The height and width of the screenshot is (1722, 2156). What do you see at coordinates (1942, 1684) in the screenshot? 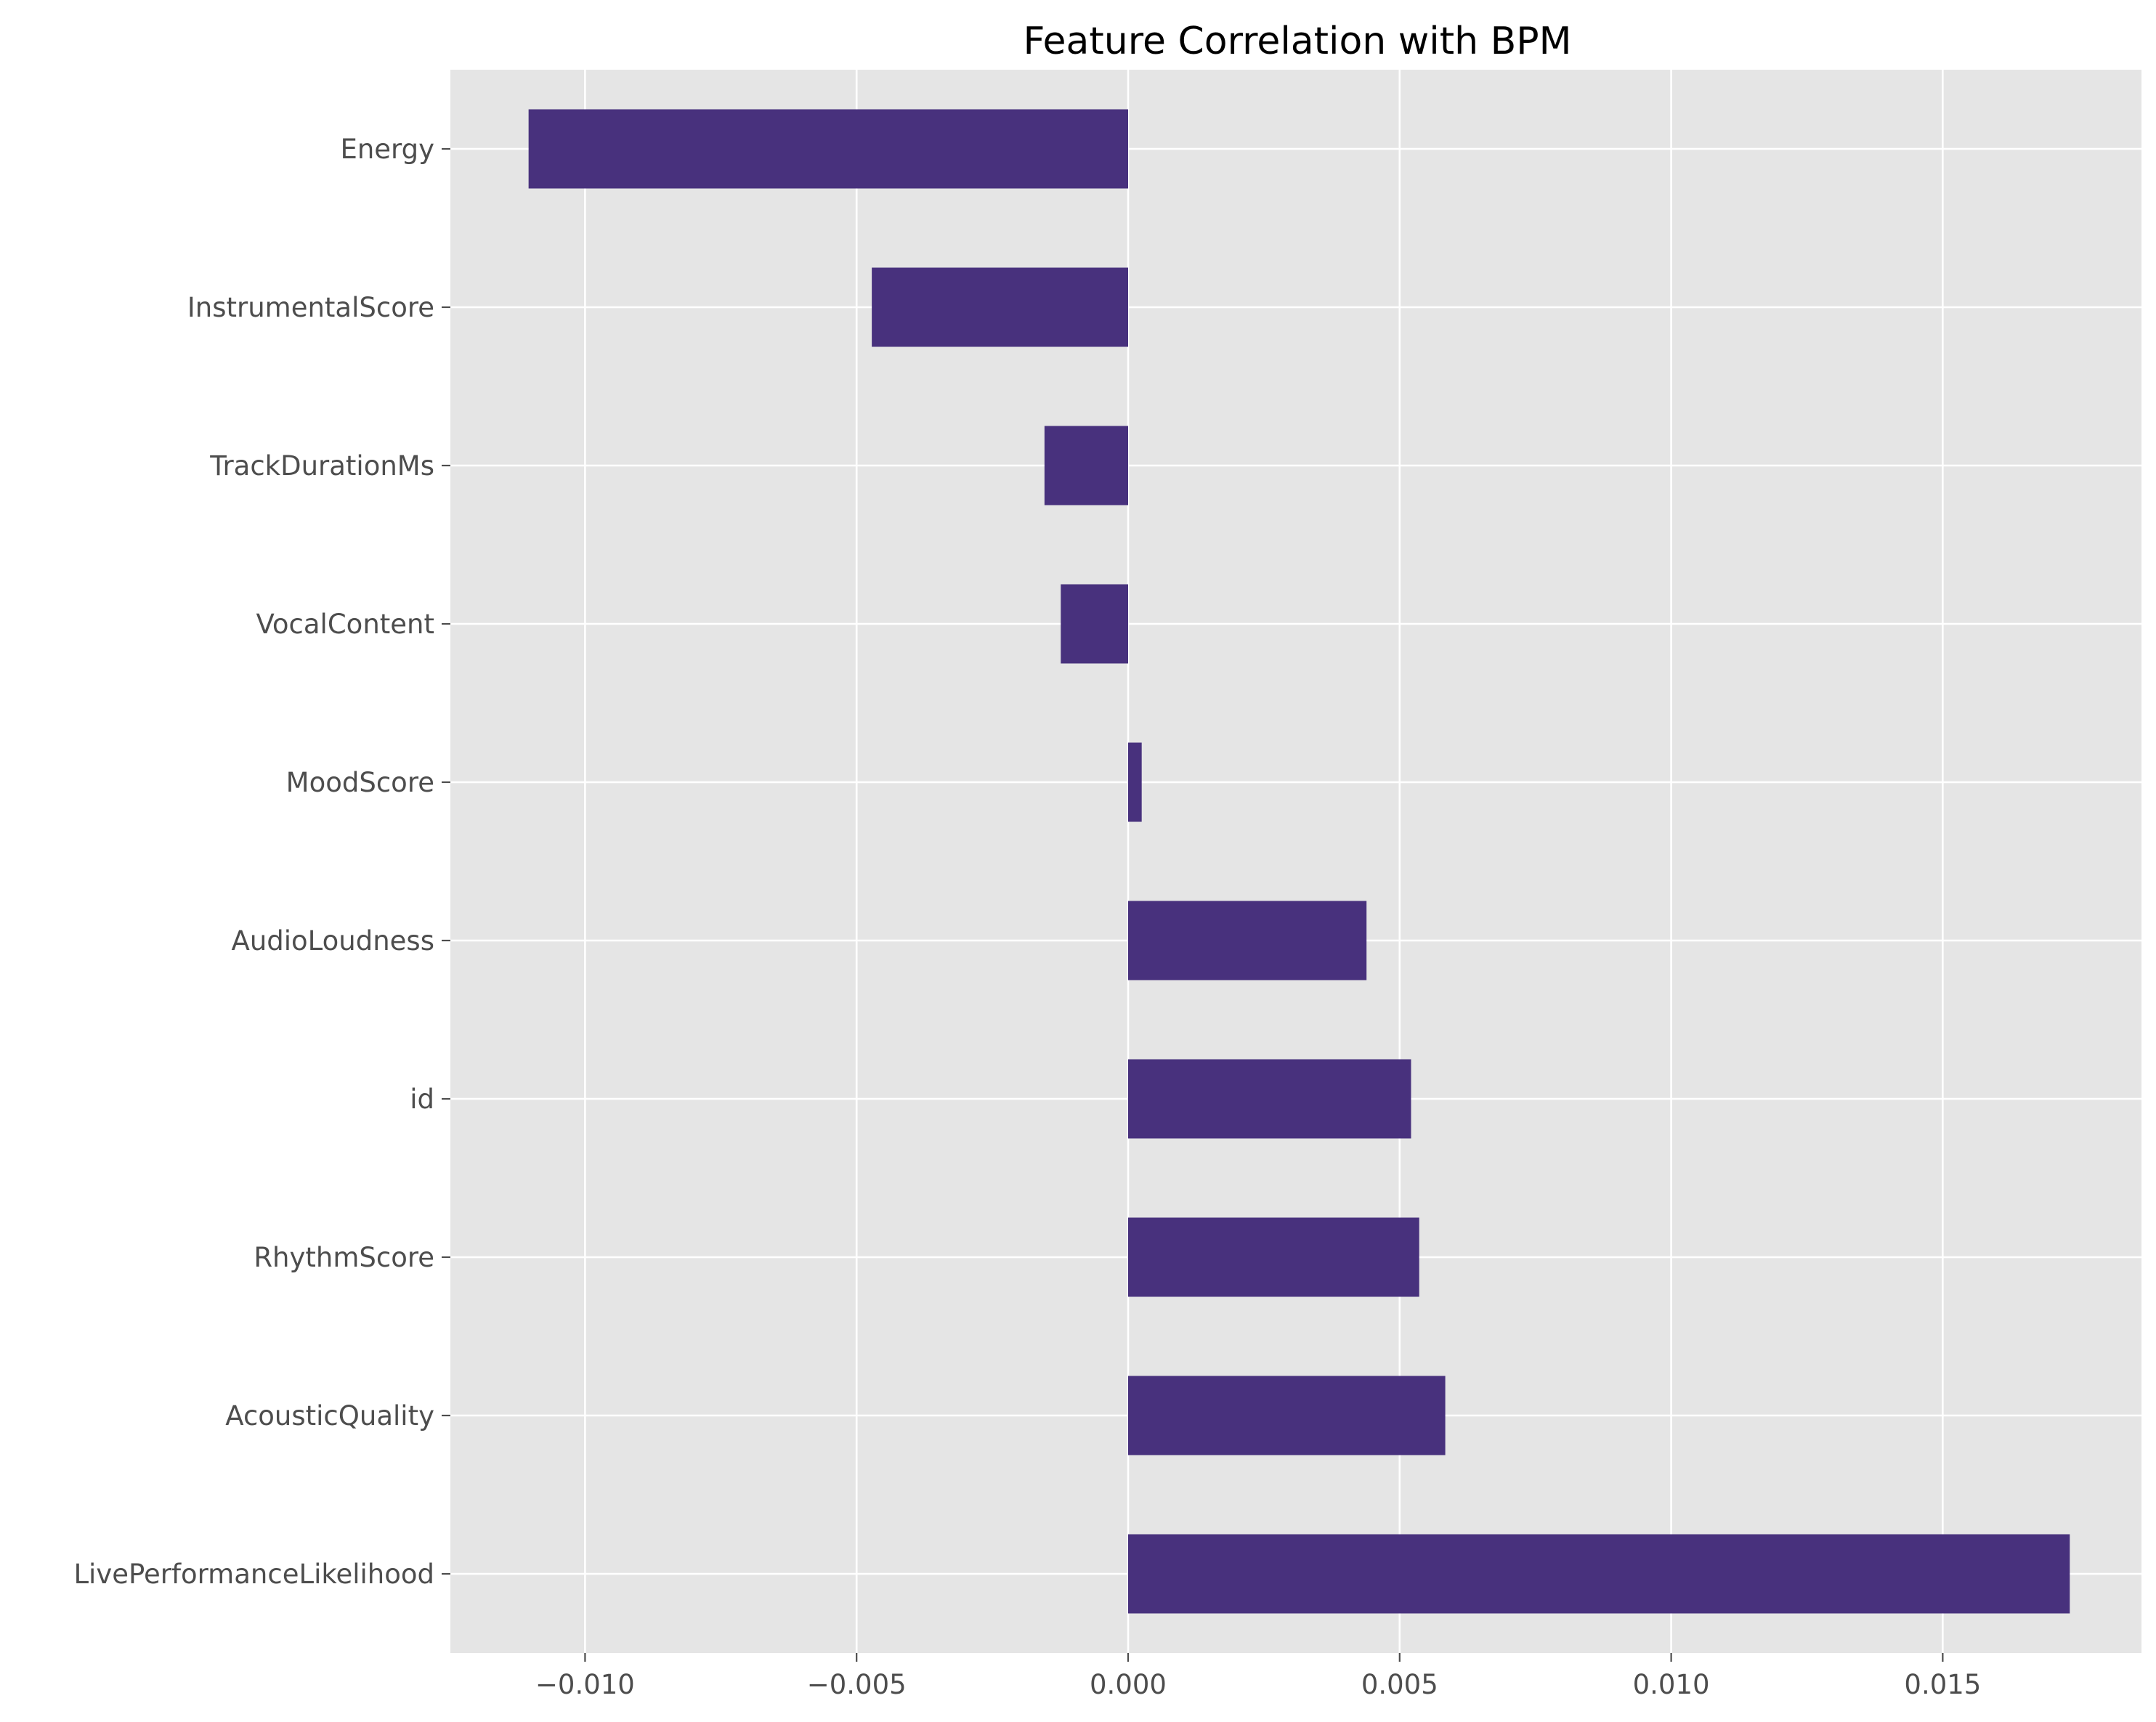
I see `x-tick-label: 0.015` at bounding box center [1942, 1684].